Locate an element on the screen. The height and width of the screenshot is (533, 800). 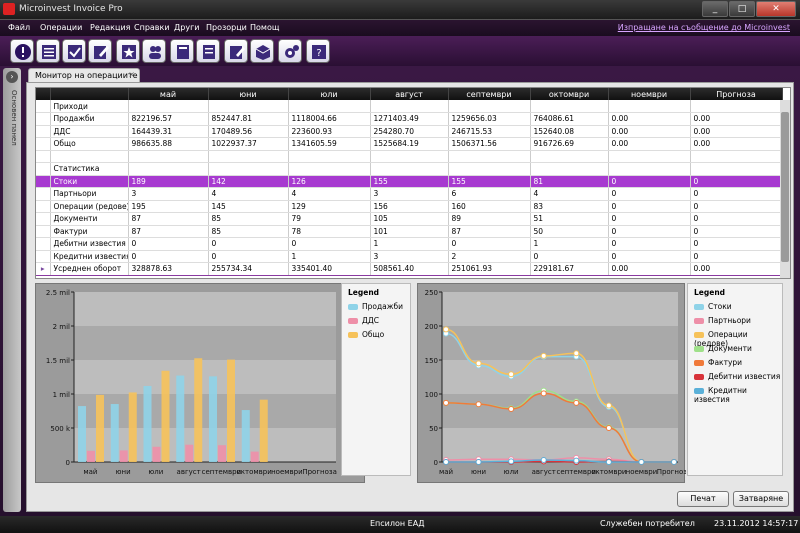
table-cell: 51 is located at coordinates (569, 219).